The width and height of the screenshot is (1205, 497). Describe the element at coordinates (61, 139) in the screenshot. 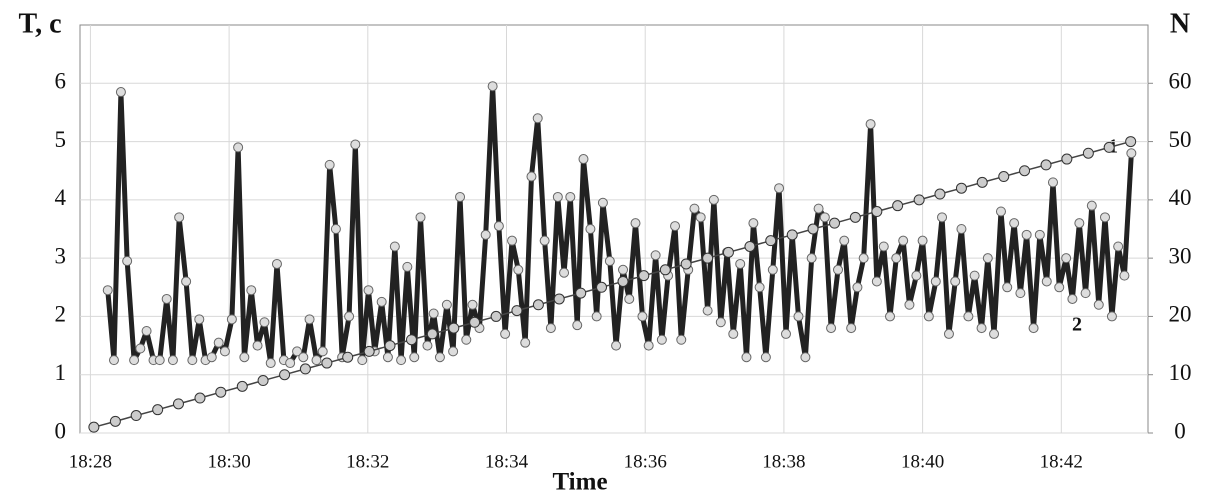

I see `y-tick-label: 5` at that location.